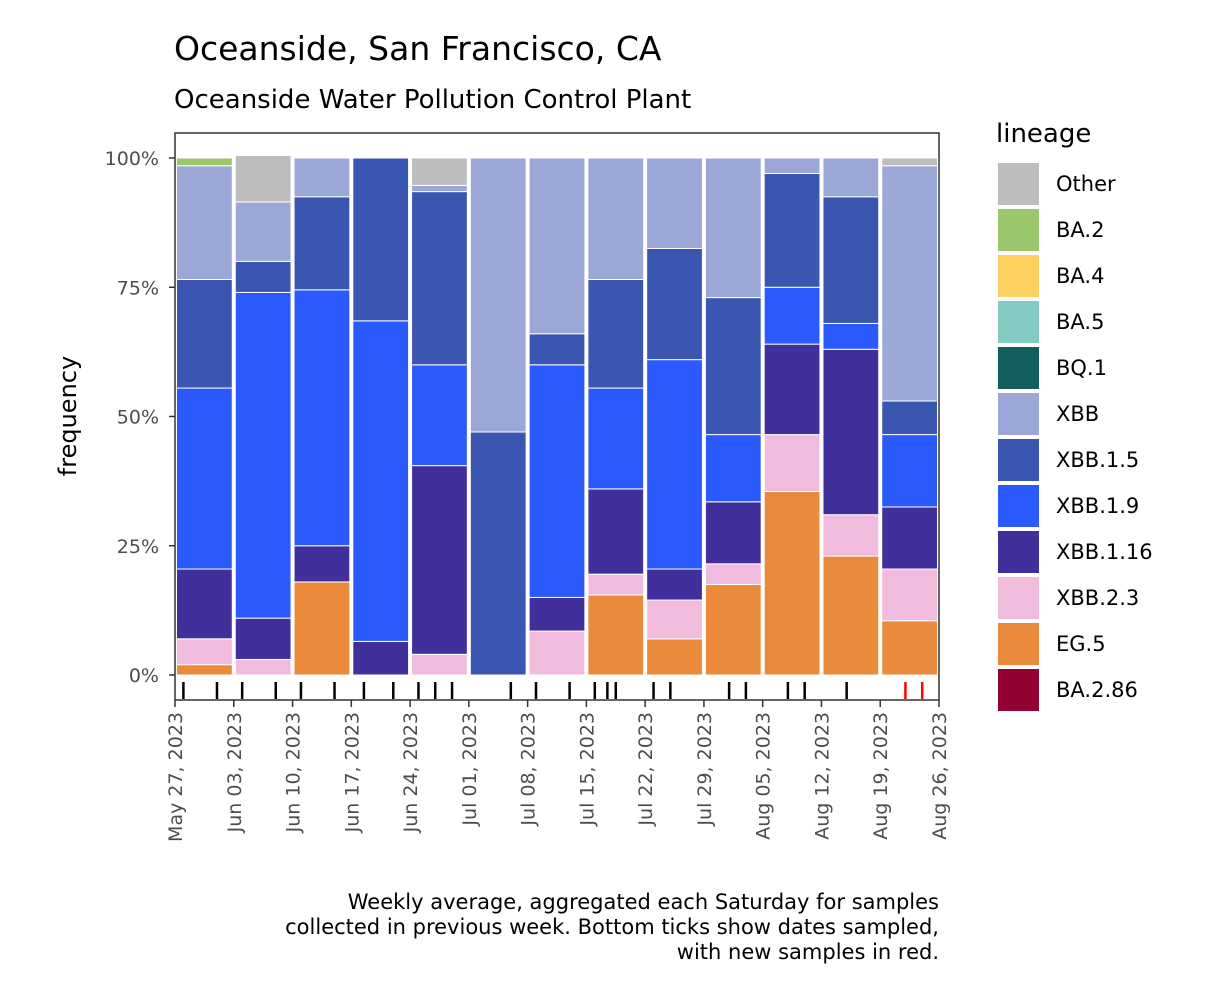 The width and height of the screenshot is (1216, 984). Describe the element at coordinates (1052, 368) in the screenshot. I see `legend-item-bq-1: BQ.1` at that location.